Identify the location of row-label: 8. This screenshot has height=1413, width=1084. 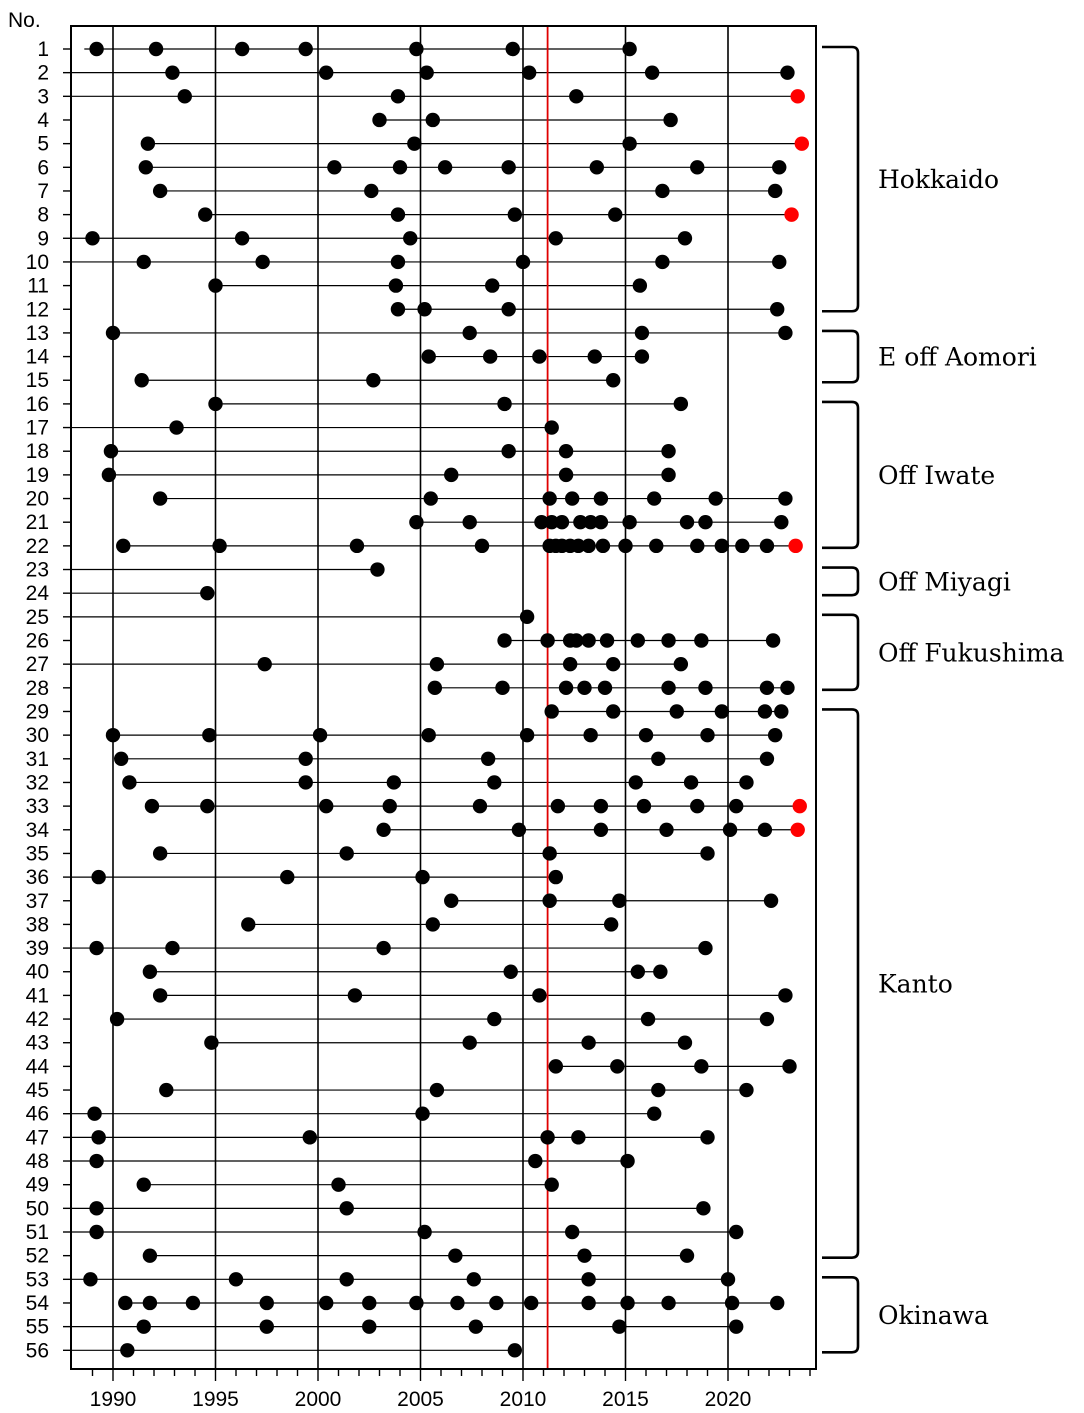
(43, 215).